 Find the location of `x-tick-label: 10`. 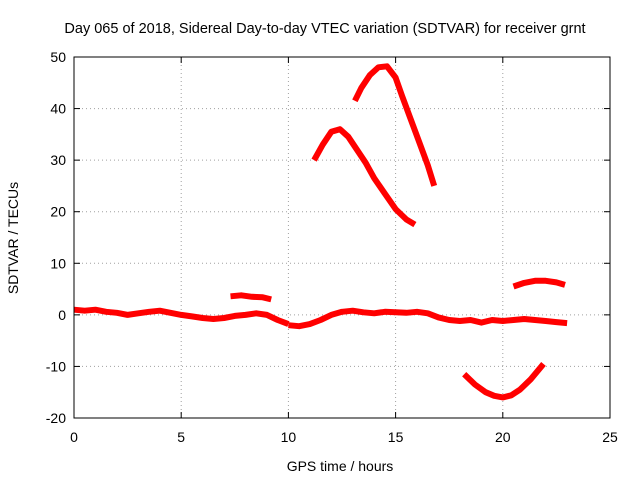

x-tick-label: 10 is located at coordinates (289, 437).